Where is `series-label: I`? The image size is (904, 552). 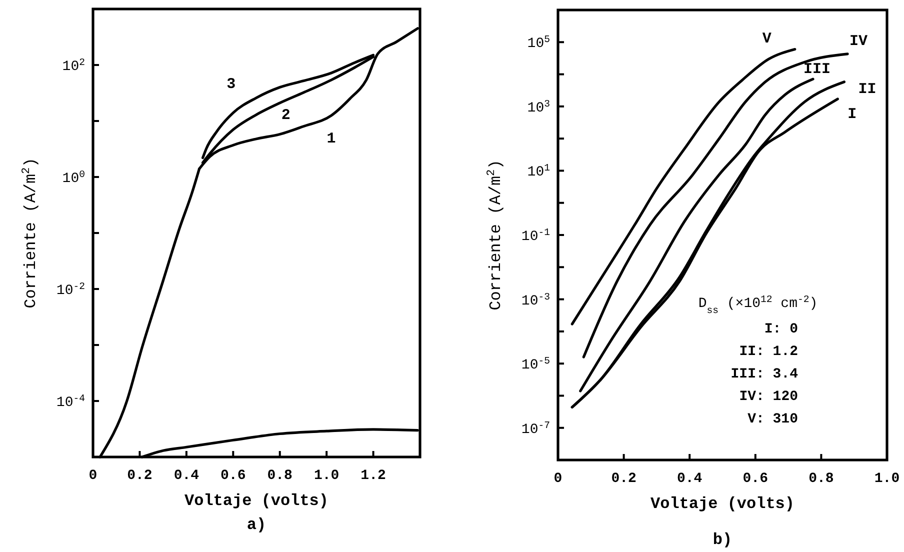
series-label: I is located at coordinates (852, 115).